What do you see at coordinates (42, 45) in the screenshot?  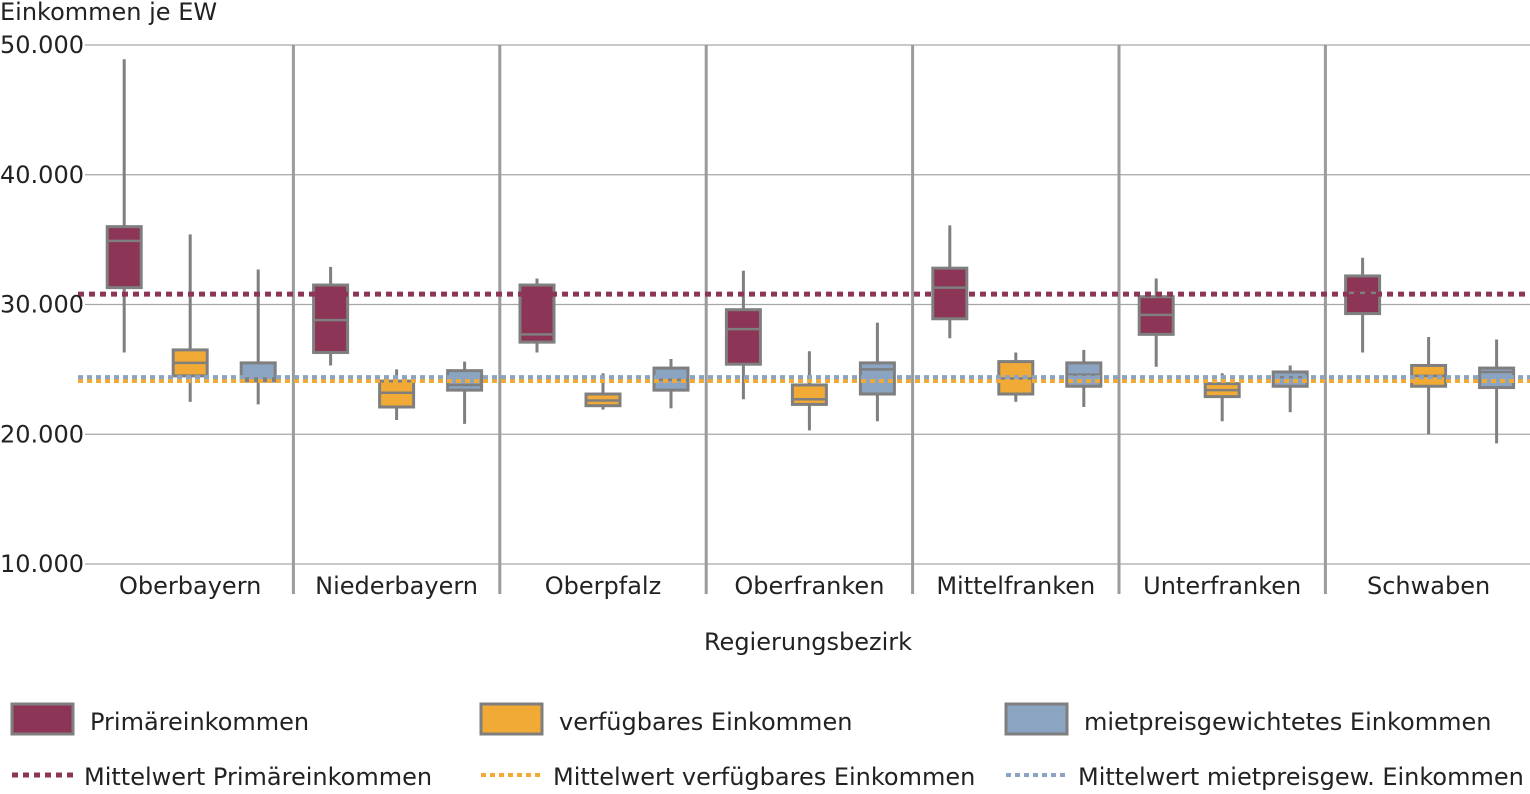 I see `y-tick-label: 50.000` at bounding box center [42, 45].